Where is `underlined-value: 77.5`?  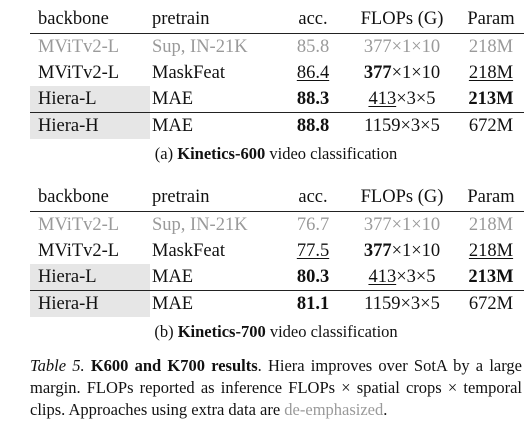
underlined-value: 77.5 is located at coordinates (313, 250).